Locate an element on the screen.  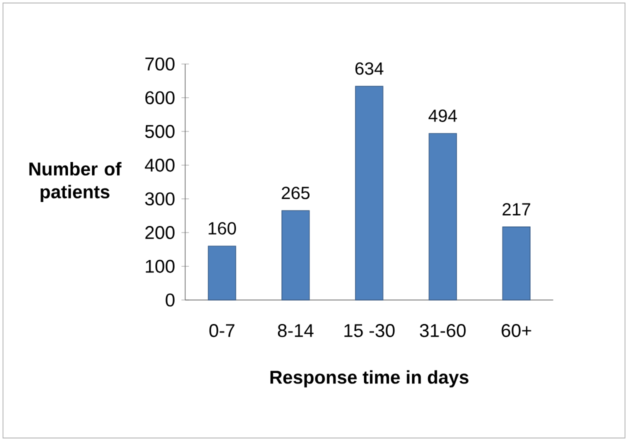
y-tick-label: 500 is located at coordinates (160, 131).